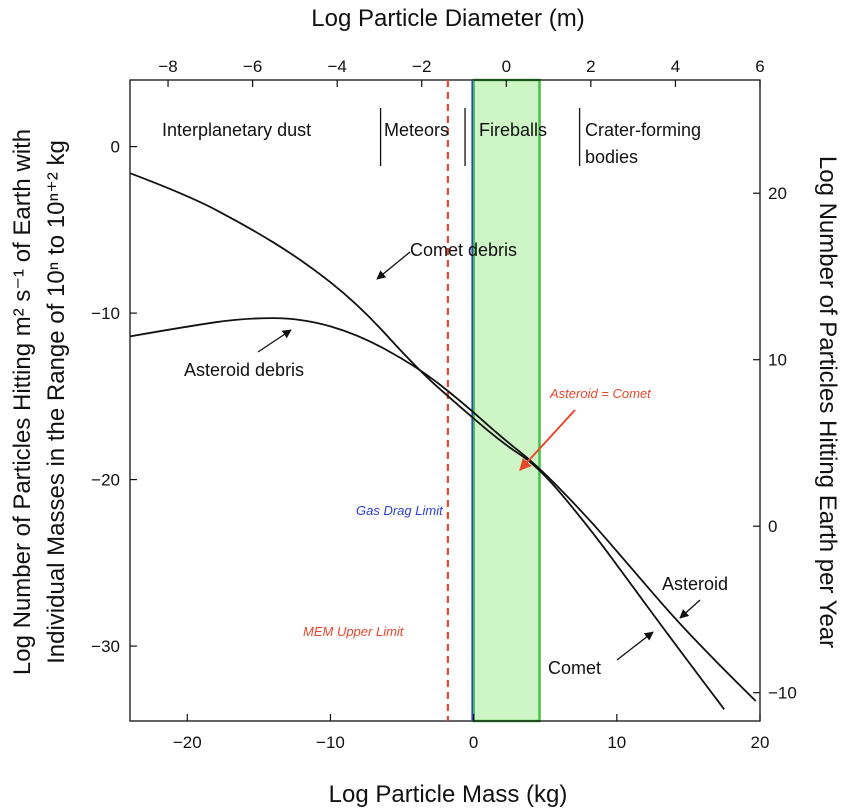 The image size is (850, 811). What do you see at coordinates (244, 370) in the screenshot?
I see `label-asteroid-debris: Asteroid debris` at bounding box center [244, 370].